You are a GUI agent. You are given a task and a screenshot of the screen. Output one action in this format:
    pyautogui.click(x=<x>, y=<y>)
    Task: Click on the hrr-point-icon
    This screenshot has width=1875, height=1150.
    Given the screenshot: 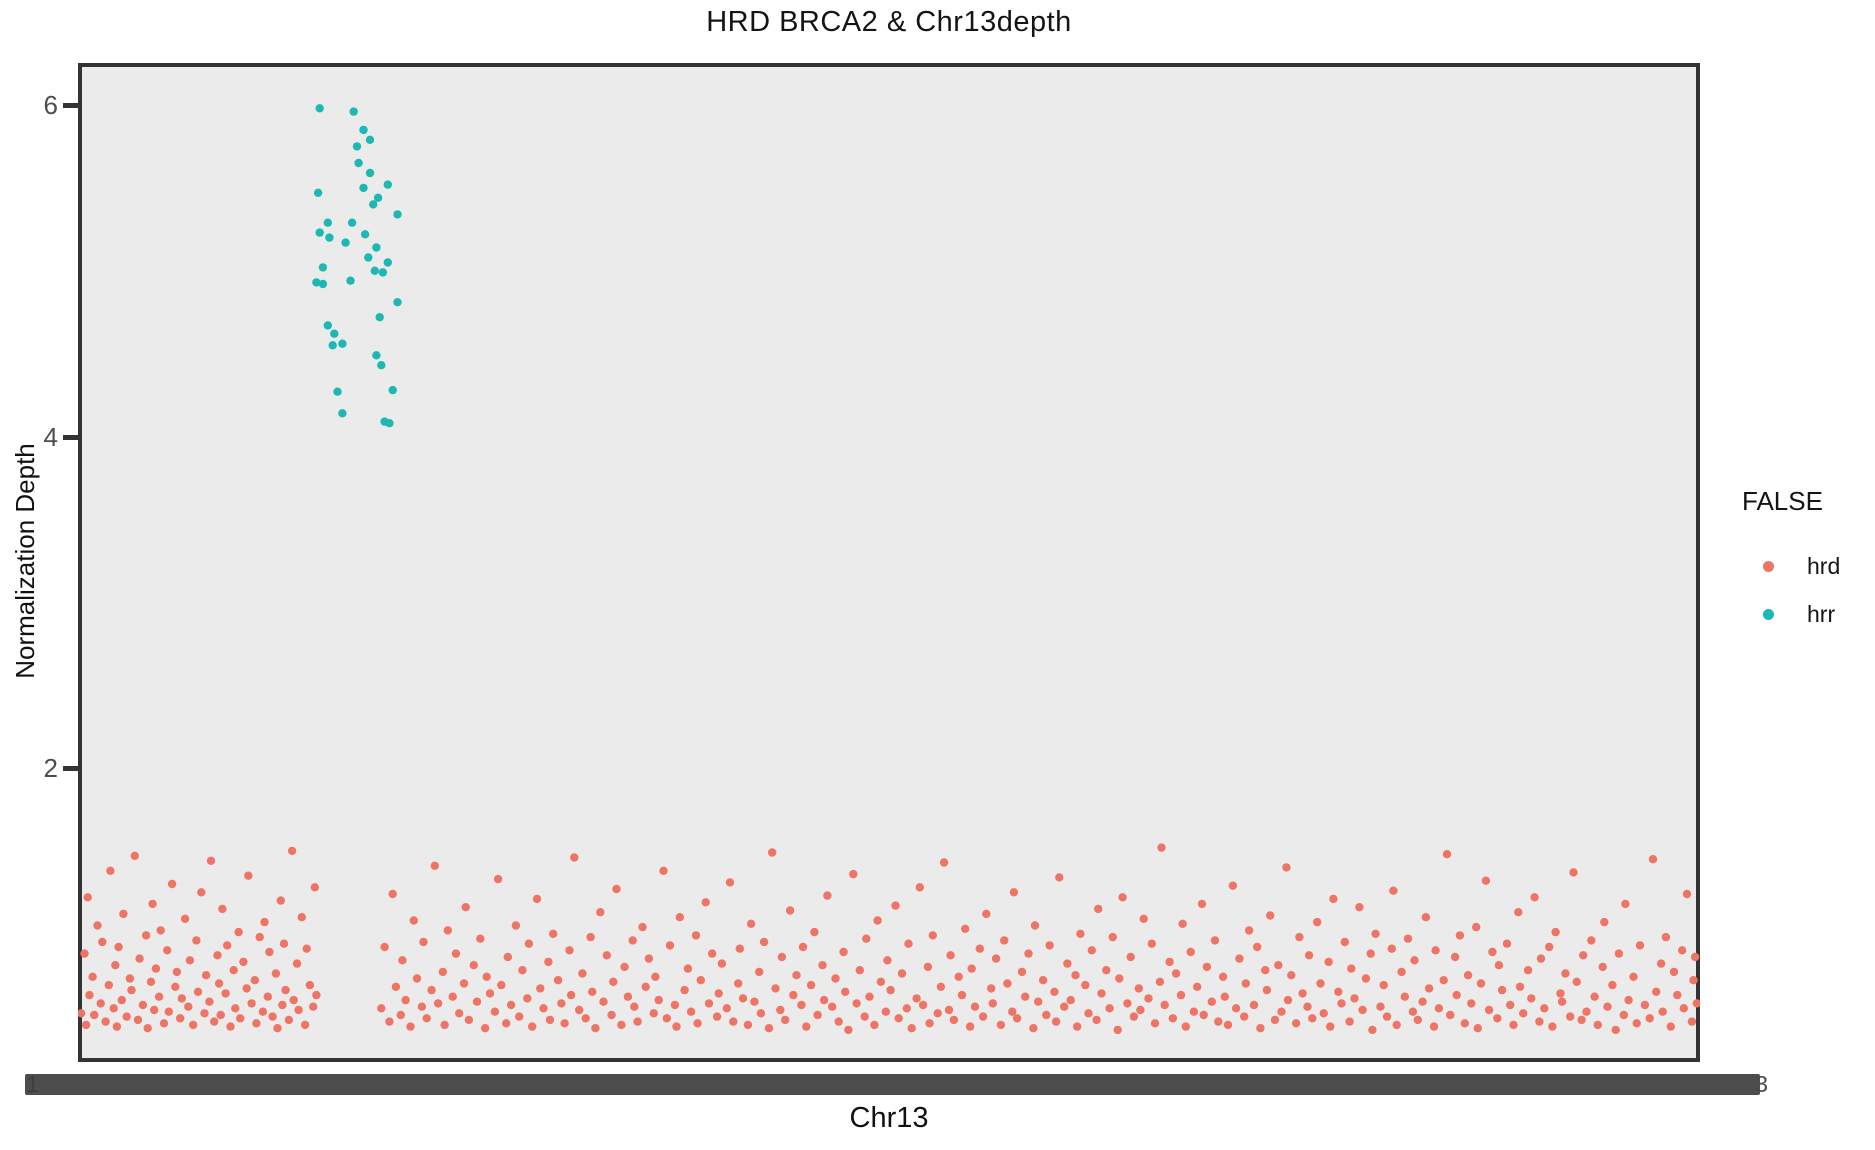 What is the action you would take?
    pyautogui.click(x=1768, y=614)
    